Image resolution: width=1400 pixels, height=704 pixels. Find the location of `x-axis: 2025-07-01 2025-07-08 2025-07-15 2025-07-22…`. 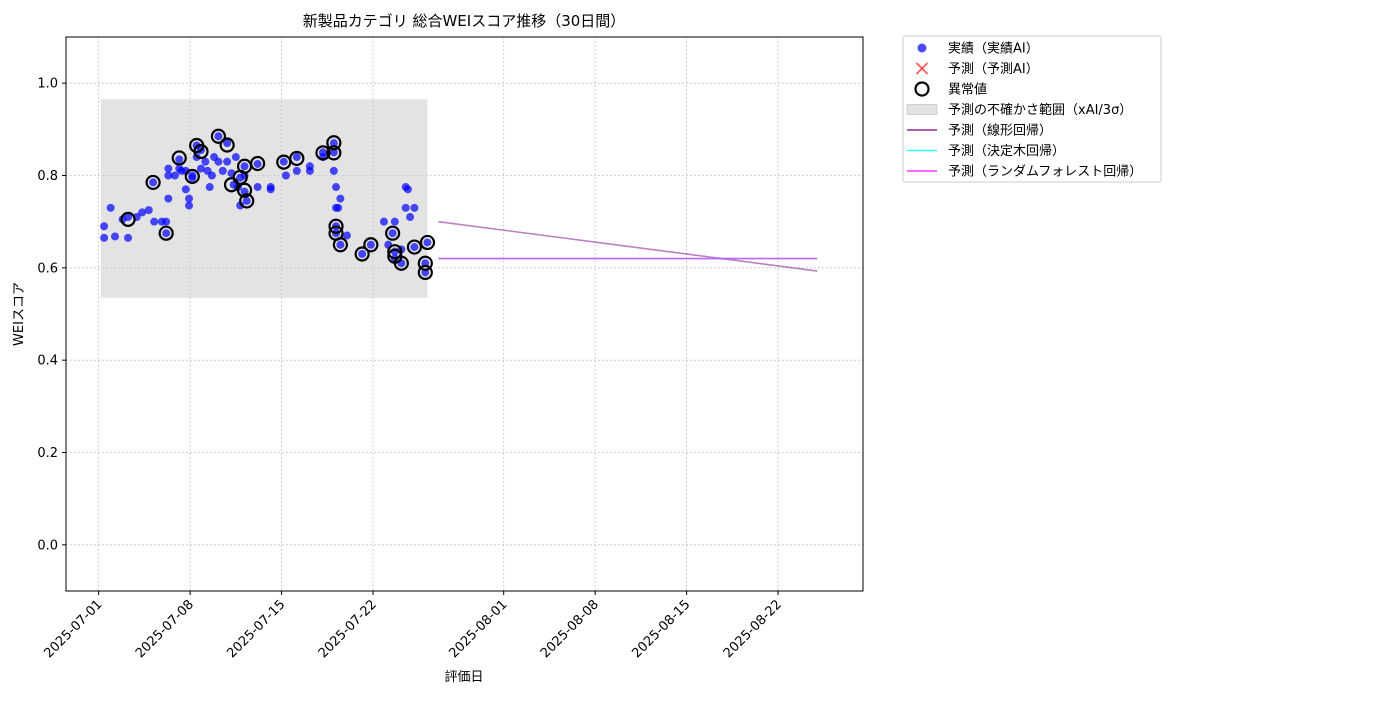

x-axis: 2025-07-01 2025-07-08 2025-07-15 2025-07-22… is located at coordinates (413, 626).